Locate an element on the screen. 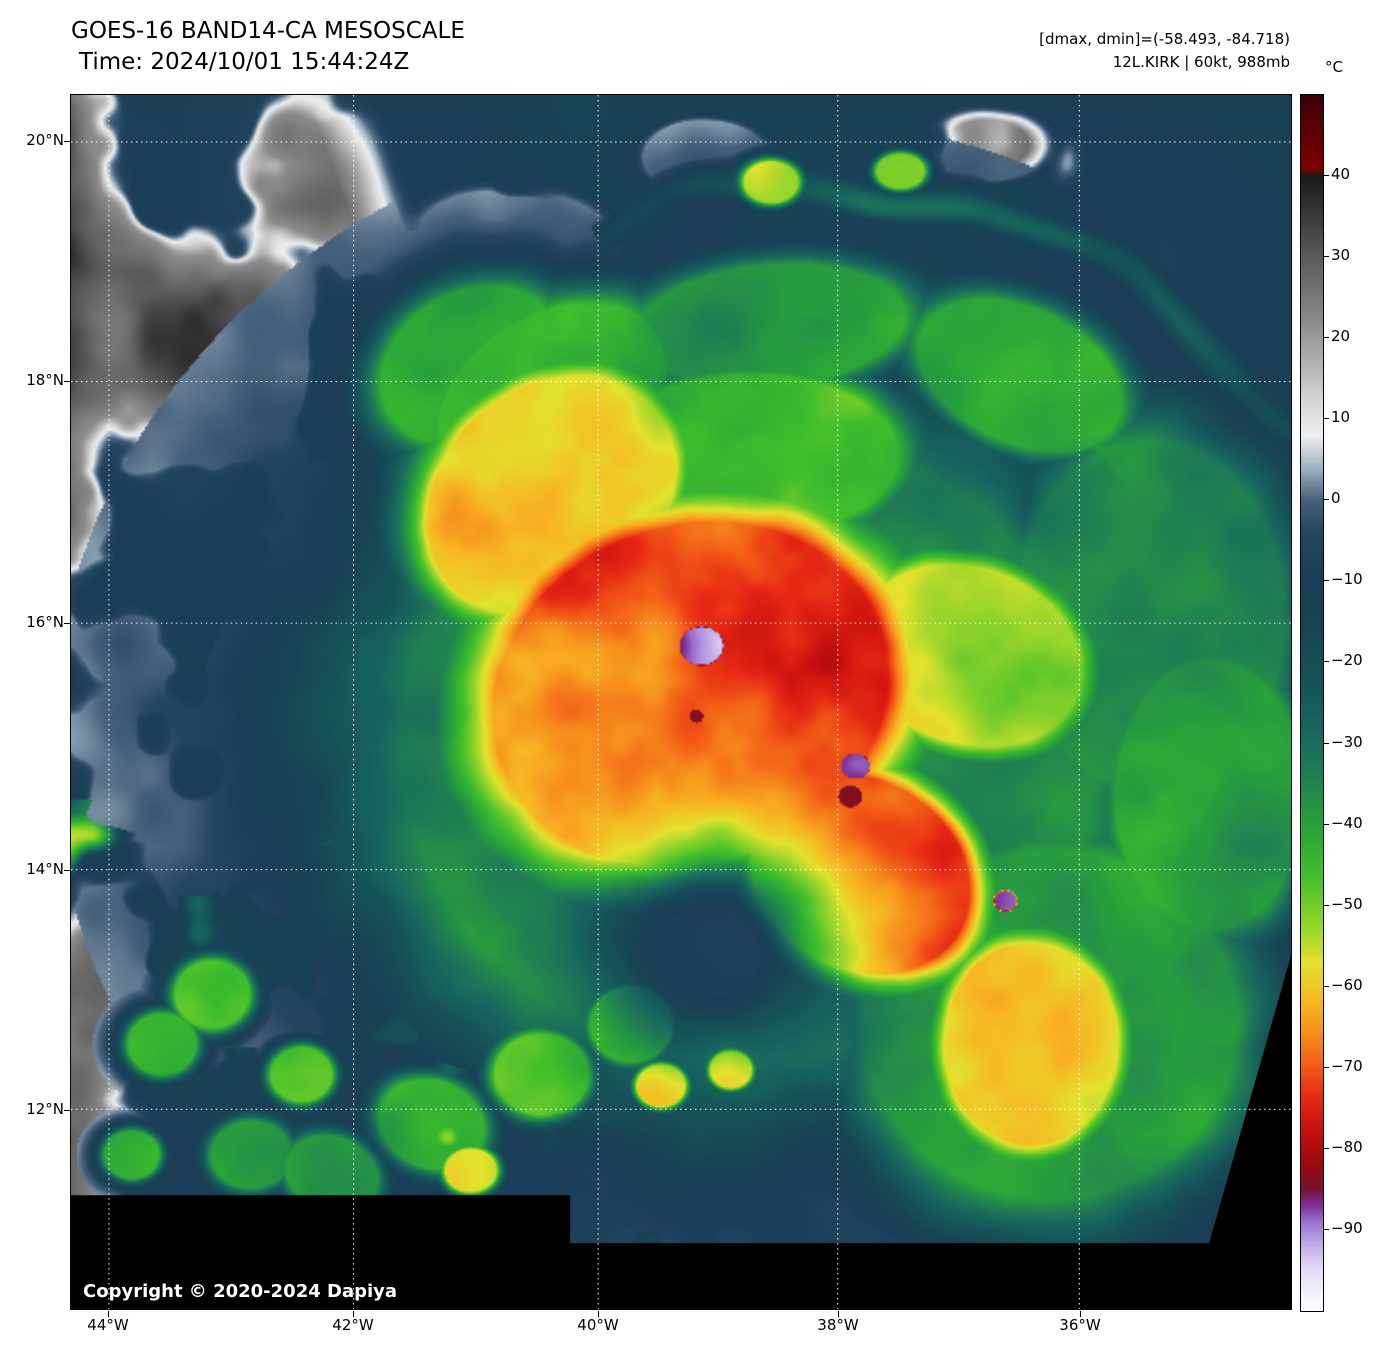 This screenshot has width=1390, height=1359. colorbar-tick-label: −50 is located at coordinates (1347, 903).